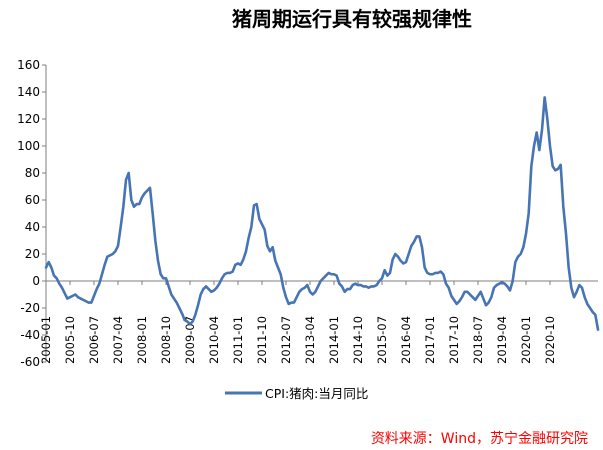 The height and width of the screenshot is (450, 603). What do you see at coordinates (550, 340) in the screenshot?
I see `x-tick-label: 2020-10` at bounding box center [550, 340].